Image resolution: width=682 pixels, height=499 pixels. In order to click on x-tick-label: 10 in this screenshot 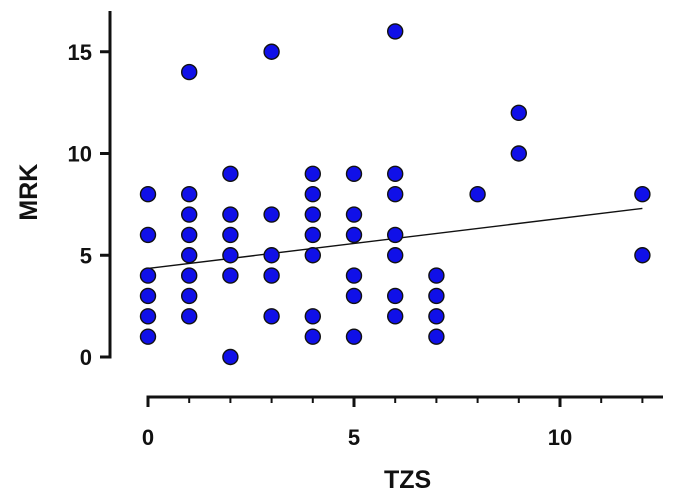, I will do `click(560, 437)`.